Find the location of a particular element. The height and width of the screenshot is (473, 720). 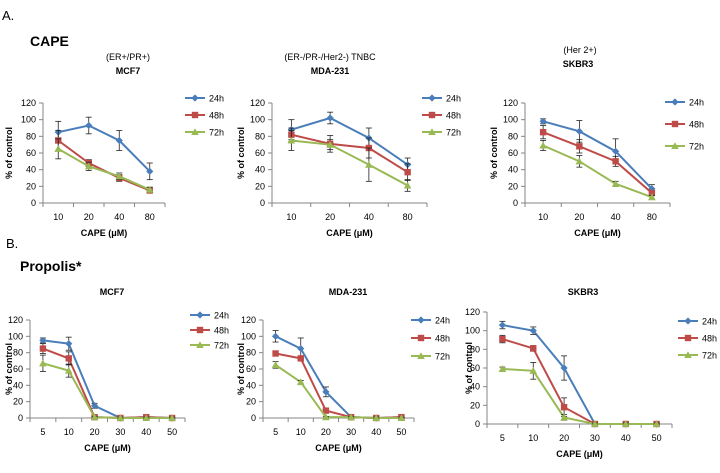

section-b-label: B. is located at coordinates (12, 243).